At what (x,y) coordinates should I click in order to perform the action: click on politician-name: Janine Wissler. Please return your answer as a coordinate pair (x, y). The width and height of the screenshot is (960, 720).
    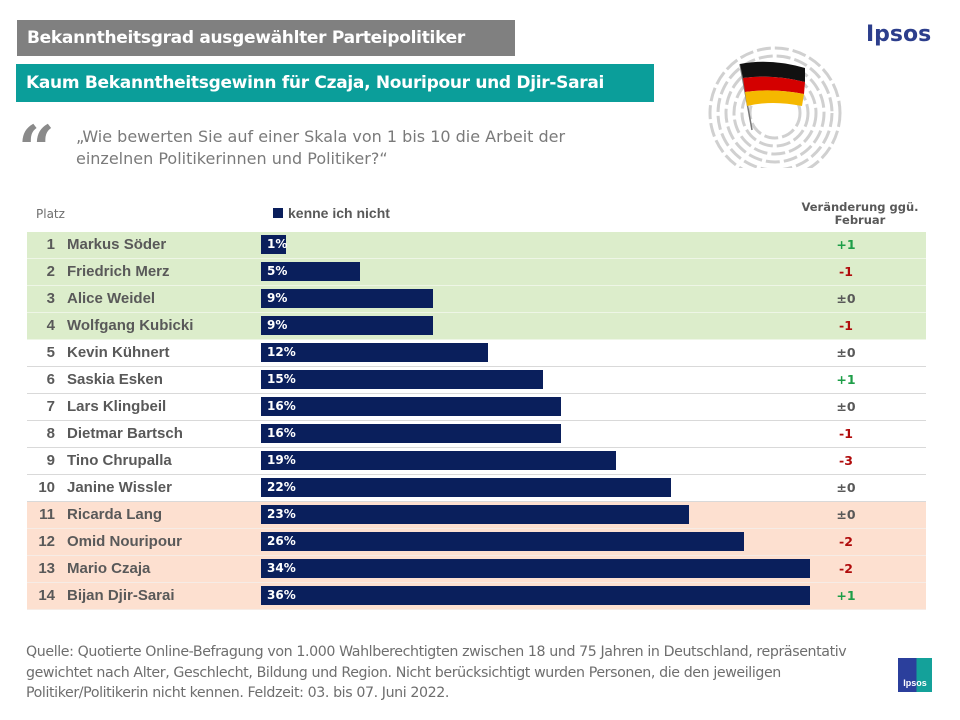
    Looking at the image, I should click on (119, 487).